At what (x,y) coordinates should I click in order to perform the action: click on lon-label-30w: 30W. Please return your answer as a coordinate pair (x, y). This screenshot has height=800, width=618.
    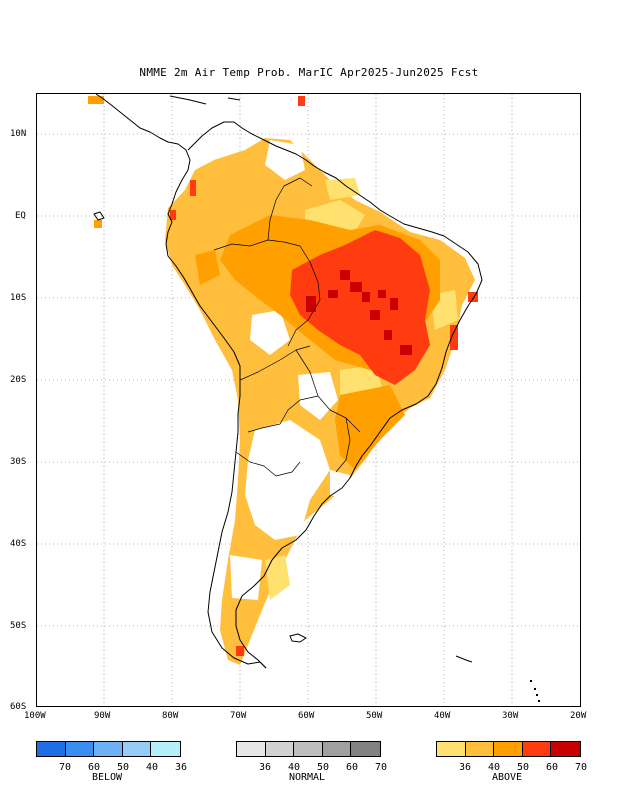
    Looking at the image, I should click on (510, 716).